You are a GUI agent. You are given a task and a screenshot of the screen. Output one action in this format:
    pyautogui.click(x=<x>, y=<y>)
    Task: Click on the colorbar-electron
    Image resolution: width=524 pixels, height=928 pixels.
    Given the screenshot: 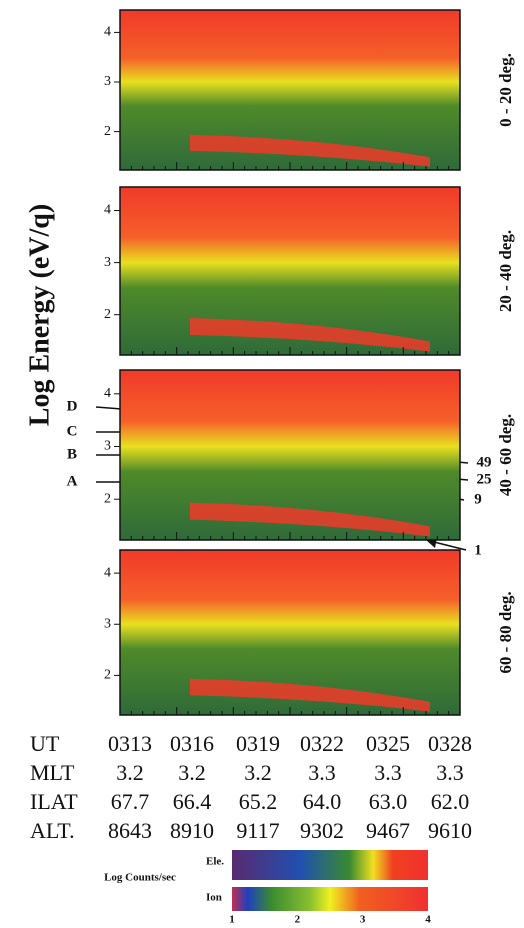 What is the action you would take?
    pyautogui.click(x=330, y=865)
    